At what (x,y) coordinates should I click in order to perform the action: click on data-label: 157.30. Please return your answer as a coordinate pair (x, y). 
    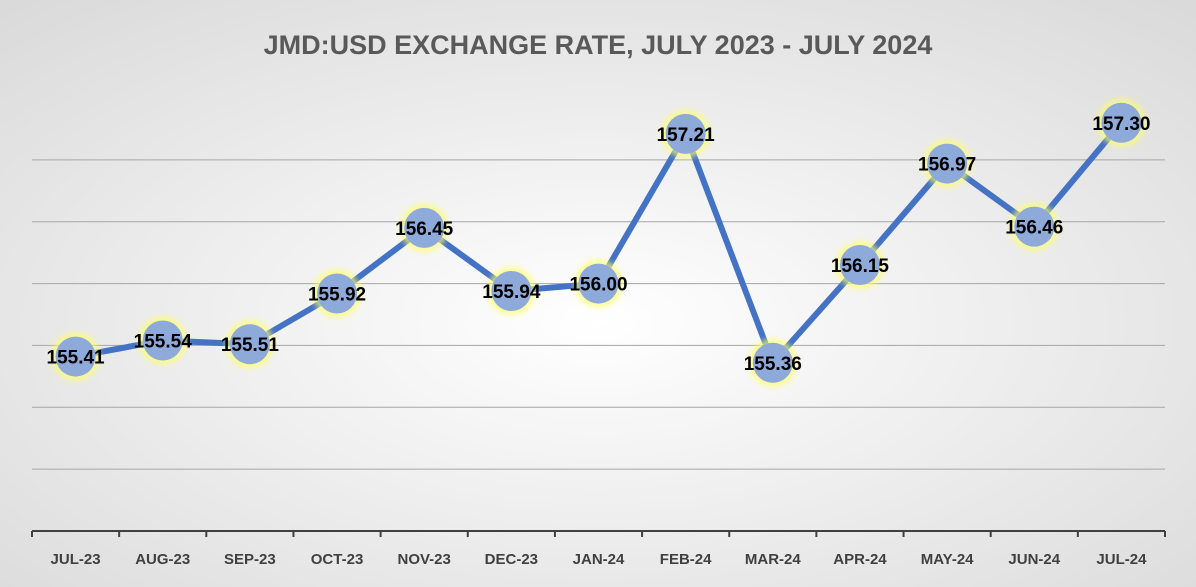
    Looking at the image, I should click on (1121, 124).